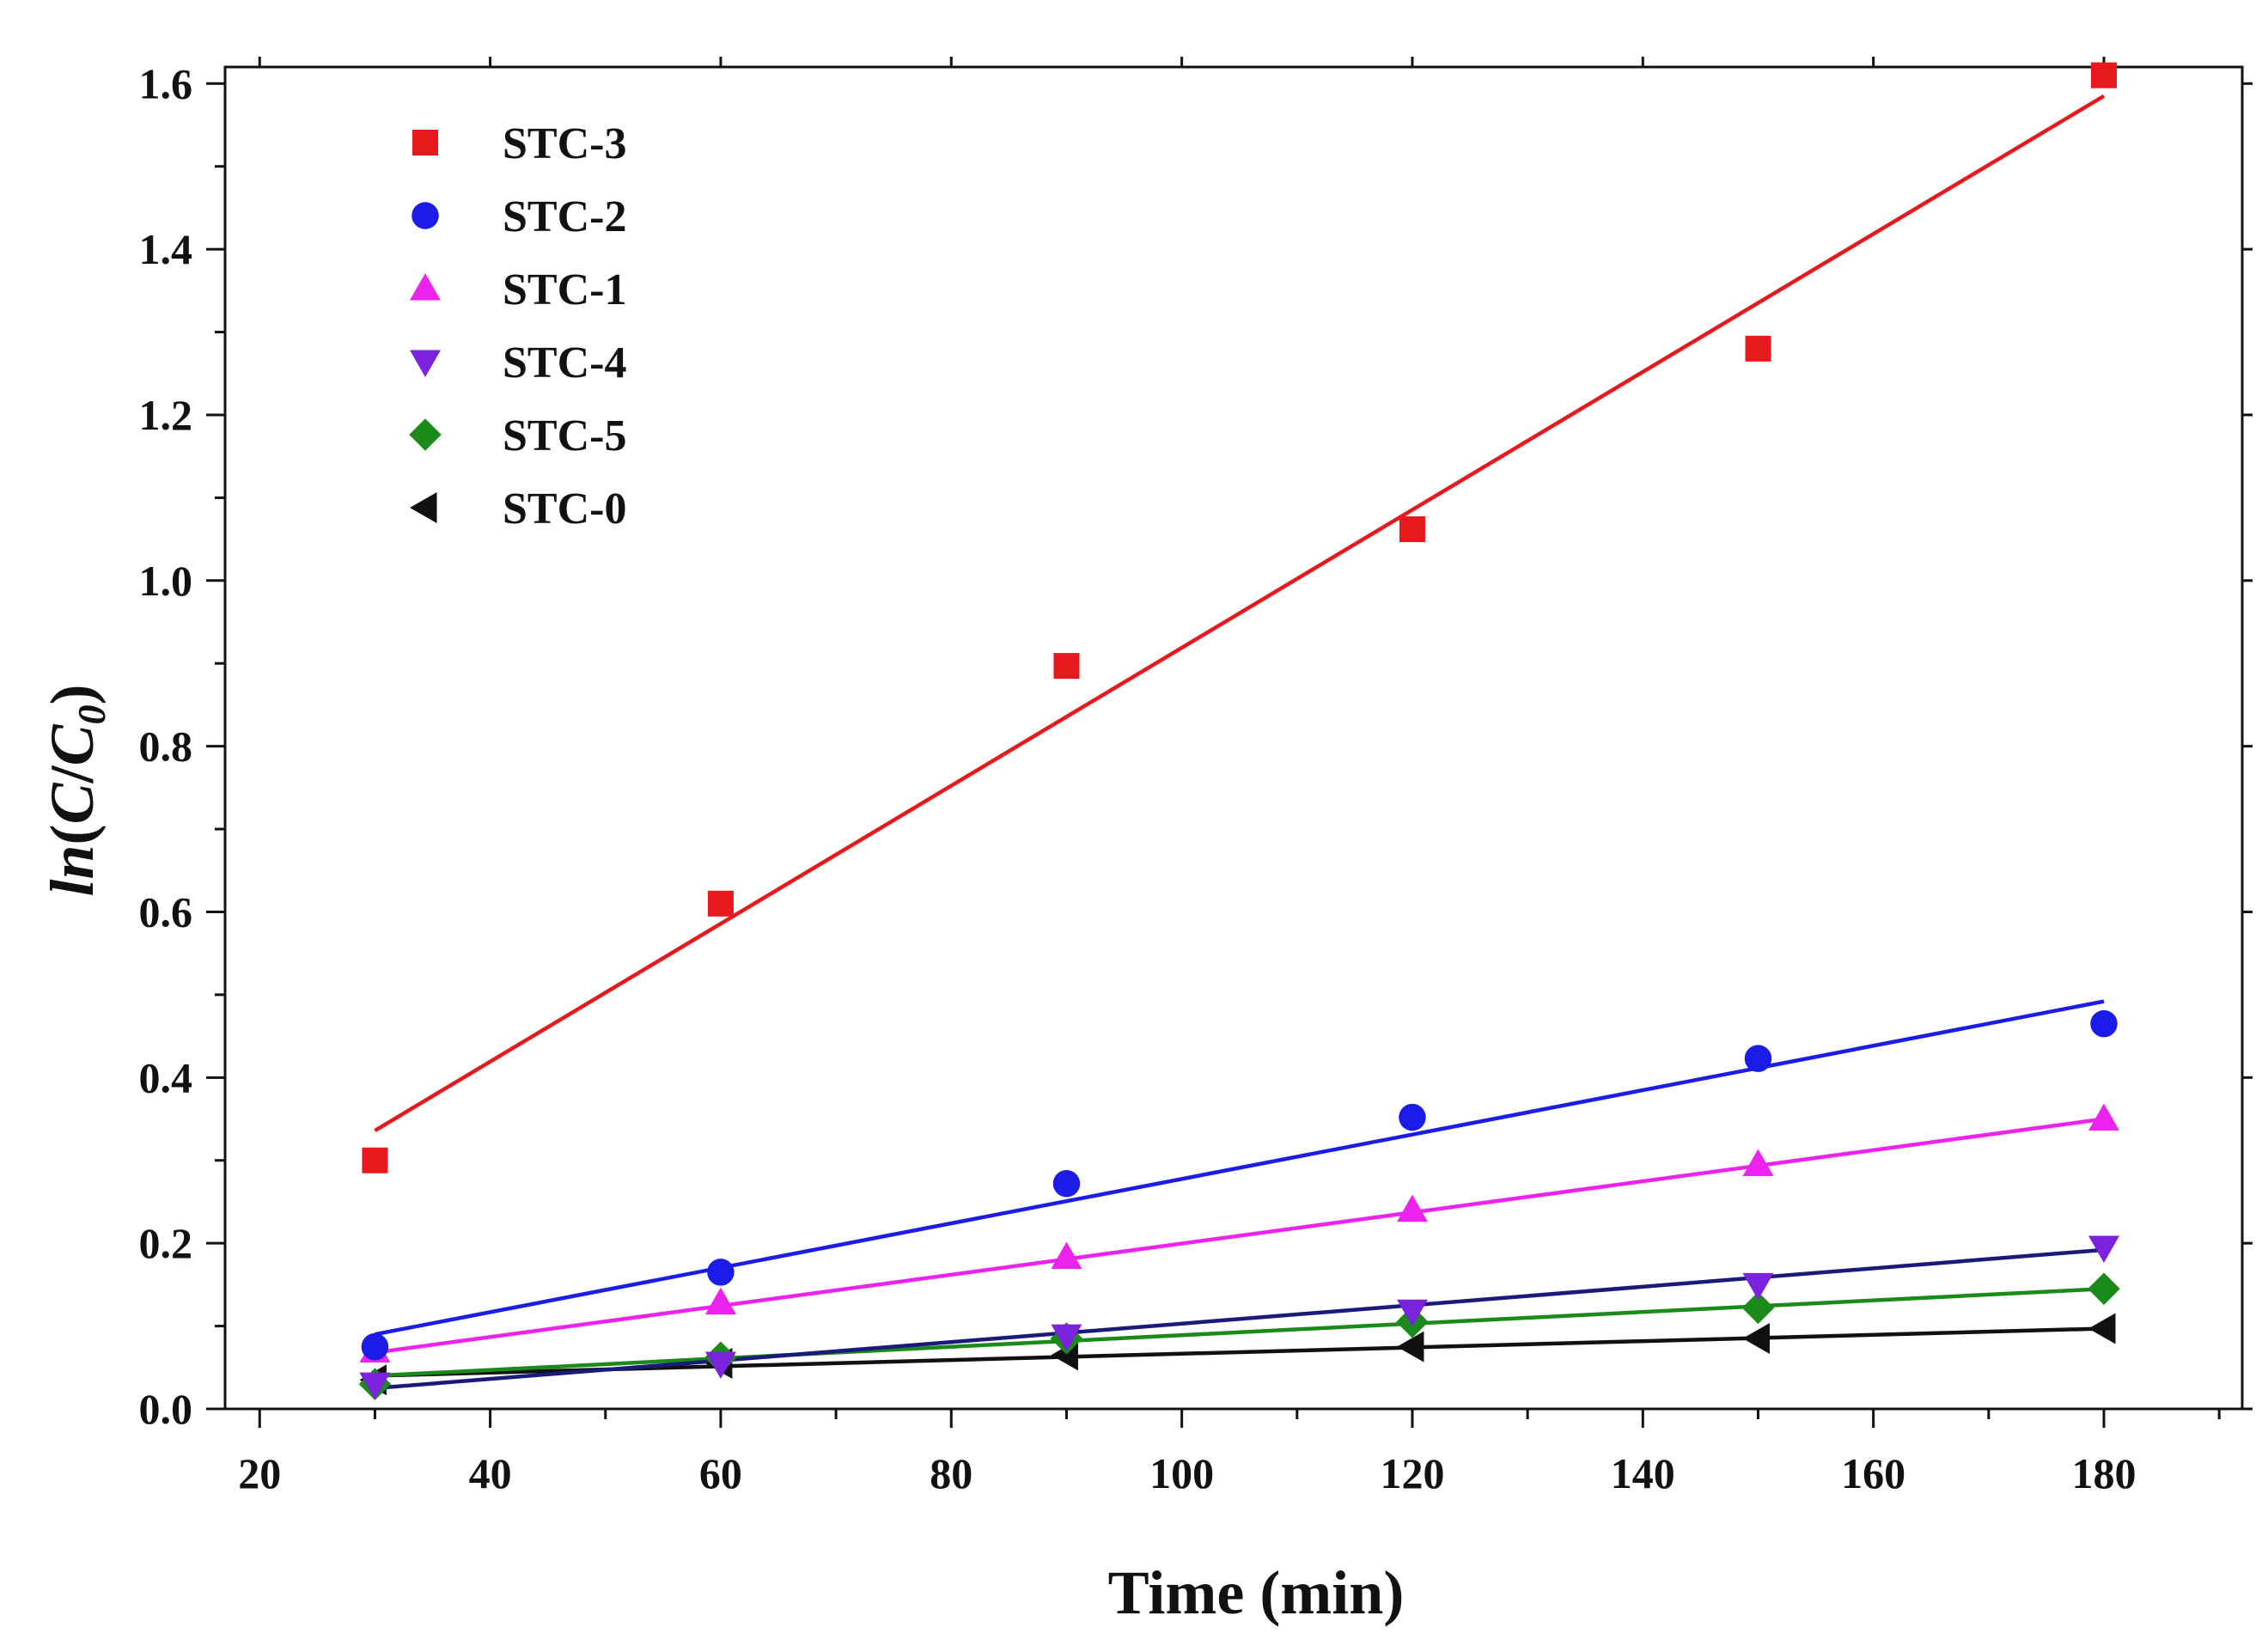 The image size is (2268, 1646). What do you see at coordinates (91, 714) in the screenshot?
I see `y-axis-title-subscript: 0` at bounding box center [91, 714].